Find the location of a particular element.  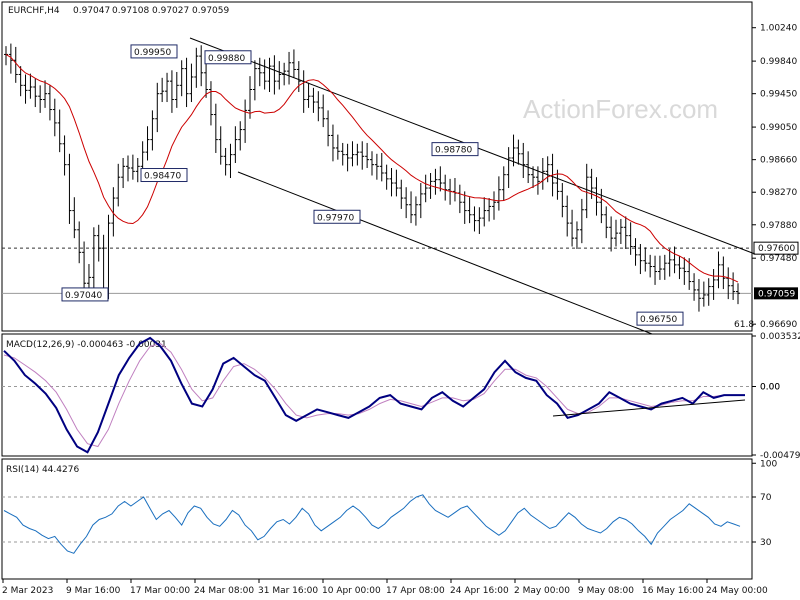

price-annotation-label: 0.96750 is located at coordinates (658, 320).